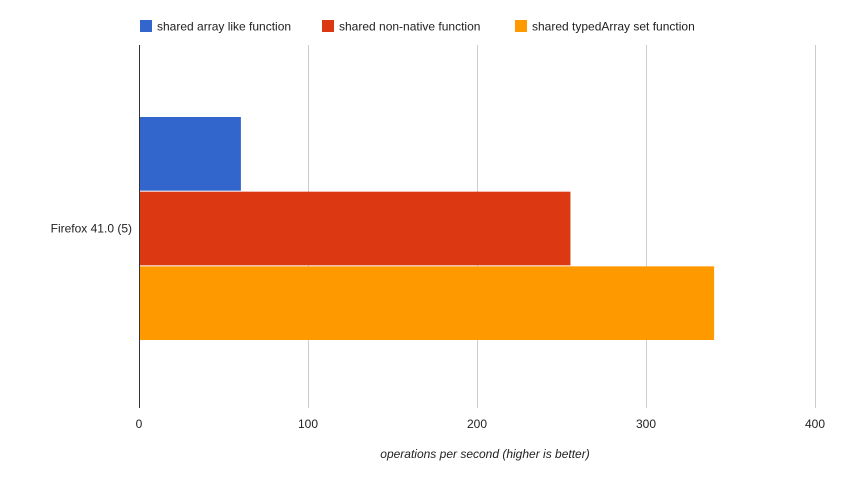  Describe the element at coordinates (190, 154) in the screenshot. I see `bar-shared-array-like-function` at that location.